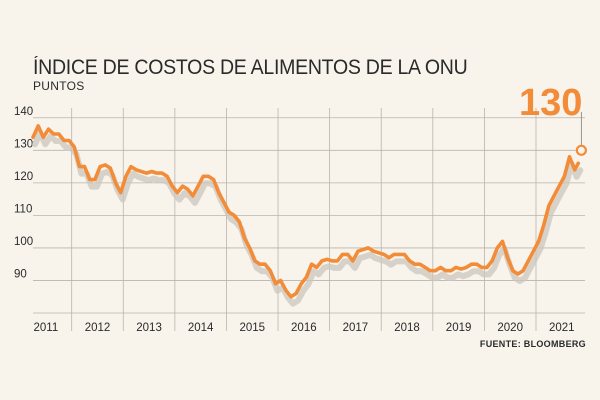 Image resolution: width=600 pixels, height=400 pixels. Describe the element at coordinates (59, 86) in the screenshot. I see `chart-subtitle: PUNTOS` at that location.